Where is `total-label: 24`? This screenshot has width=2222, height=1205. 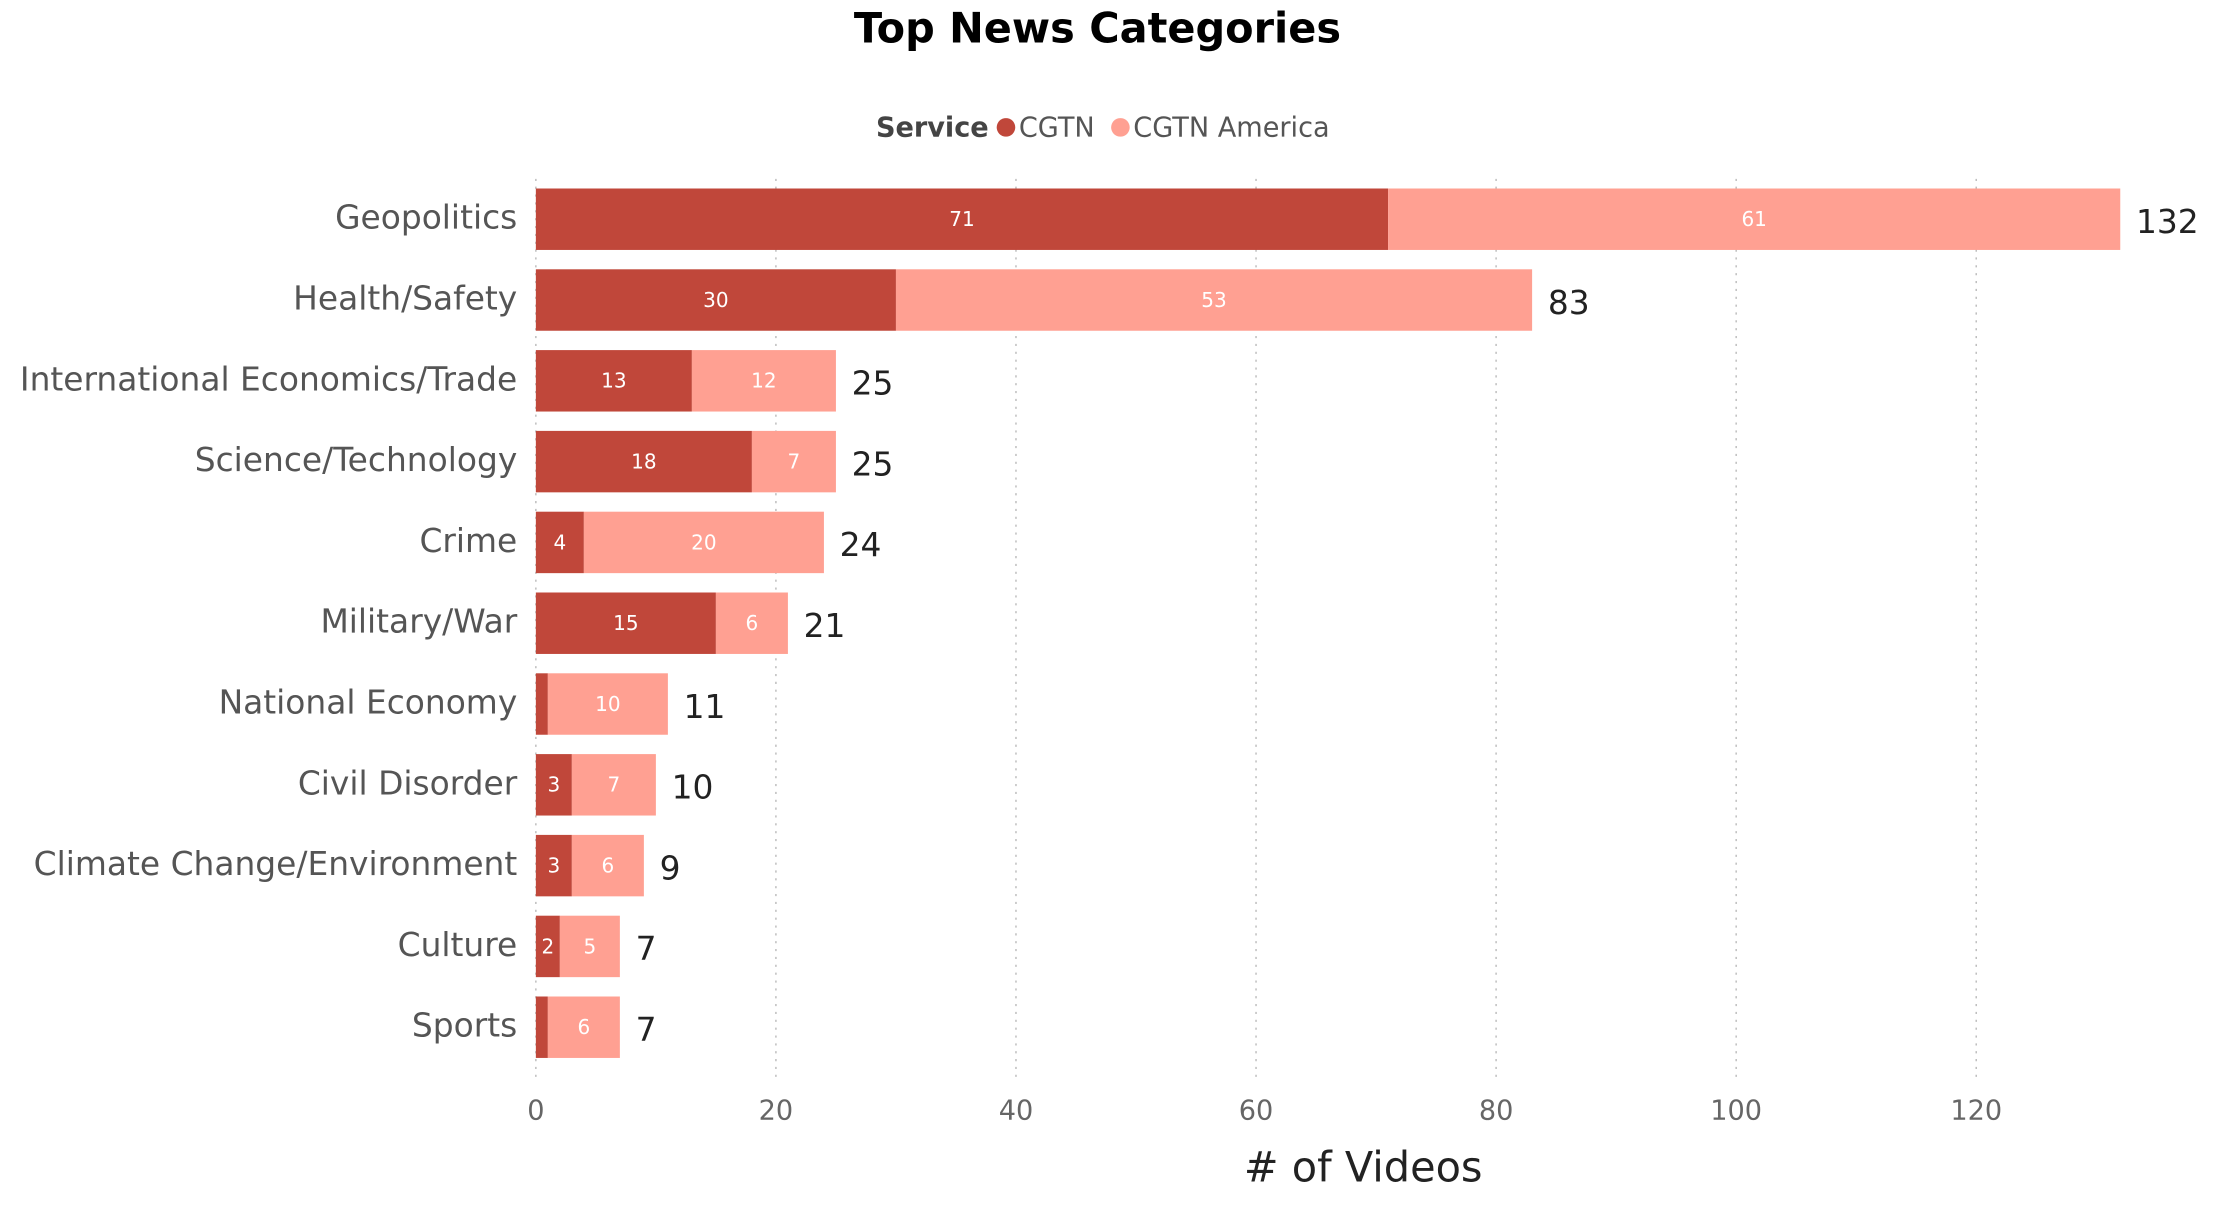
total-label: 24 is located at coordinates (861, 544).